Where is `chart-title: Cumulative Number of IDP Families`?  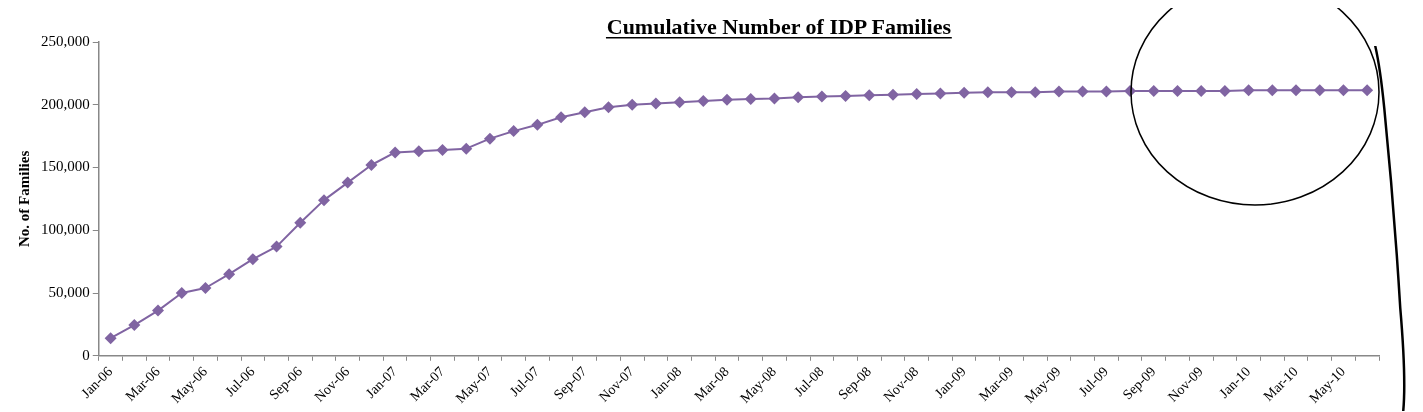
chart-title: Cumulative Number of IDP Families is located at coordinates (779, 26).